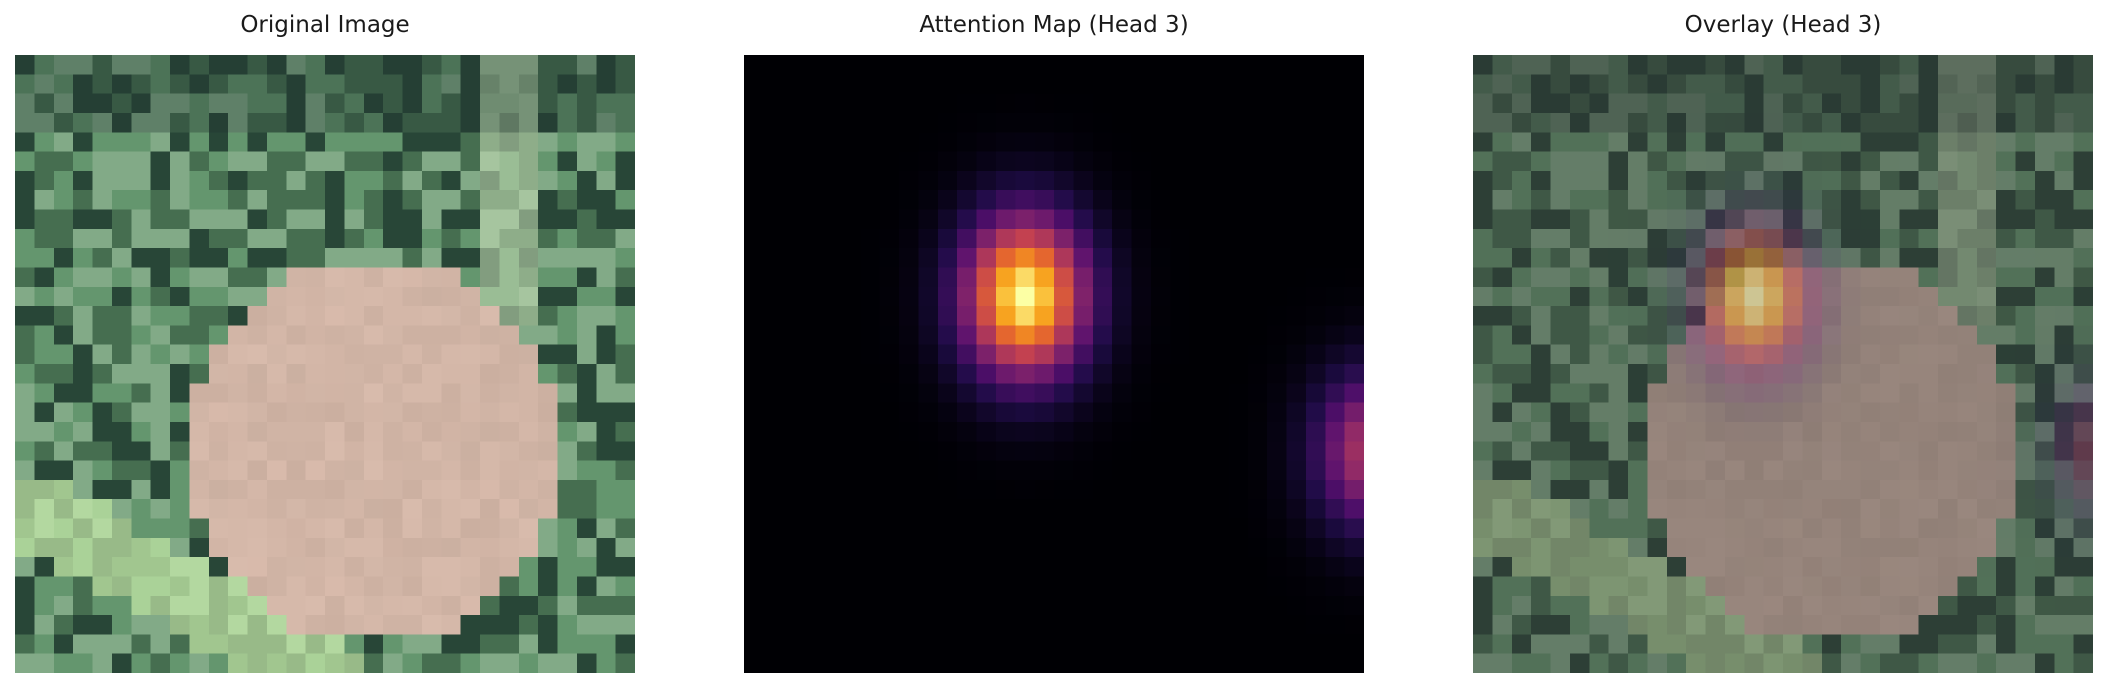 This screenshot has height=688, width=2106. What do you see at coordinates (325, 25) in the screenshot?
I see `panel-title: Original Image` at bounding box center [325, 25].